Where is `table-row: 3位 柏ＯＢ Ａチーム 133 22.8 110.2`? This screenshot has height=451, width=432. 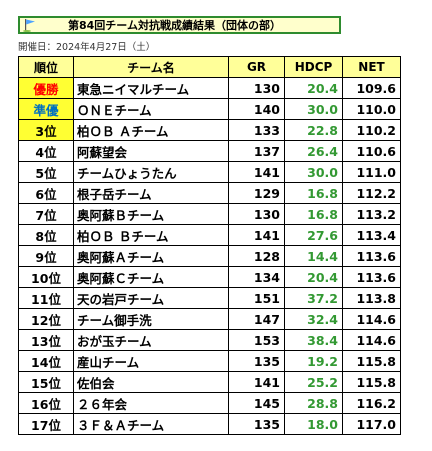 table-row: 3位 柏ＯＢ Ａチーム 133 22.8 110.2 is located at coordinates (209, 130).